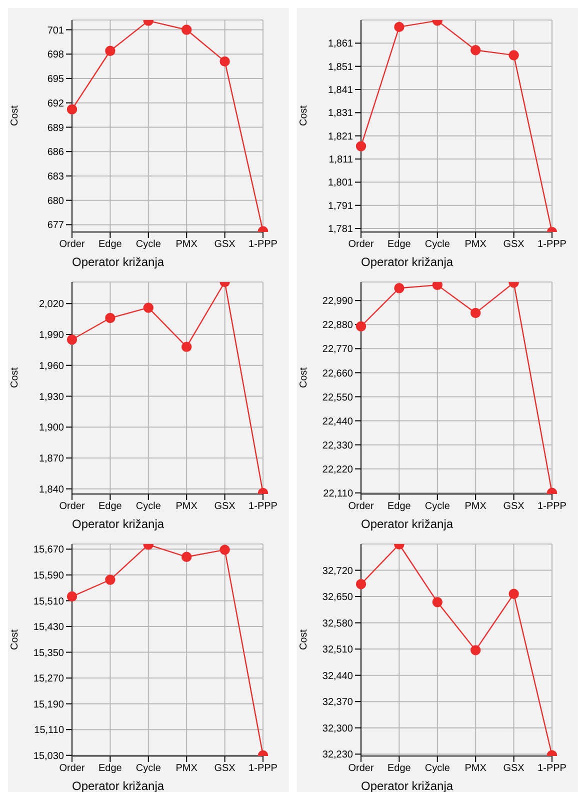 The image size is (578, 792). Describe the element at coordinates (55, 104) in the screenshot. I see `y-tick-label: 692` at that location.